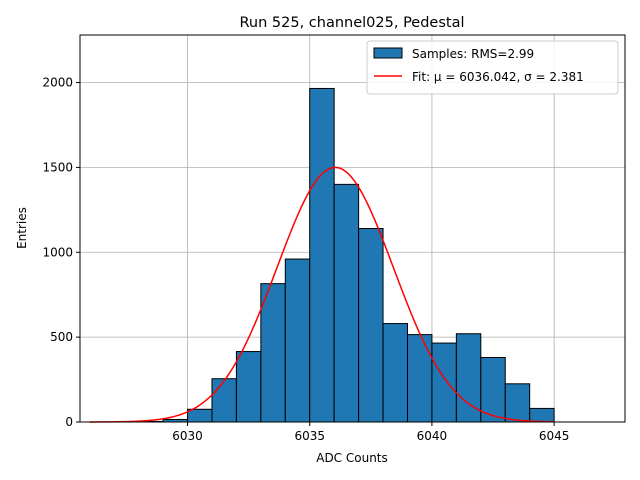 This screenshot has width=640, height=480. Describe the element at coordinates (69, 422) in the screenshot. I see `y-tick-label: 0` at that location.